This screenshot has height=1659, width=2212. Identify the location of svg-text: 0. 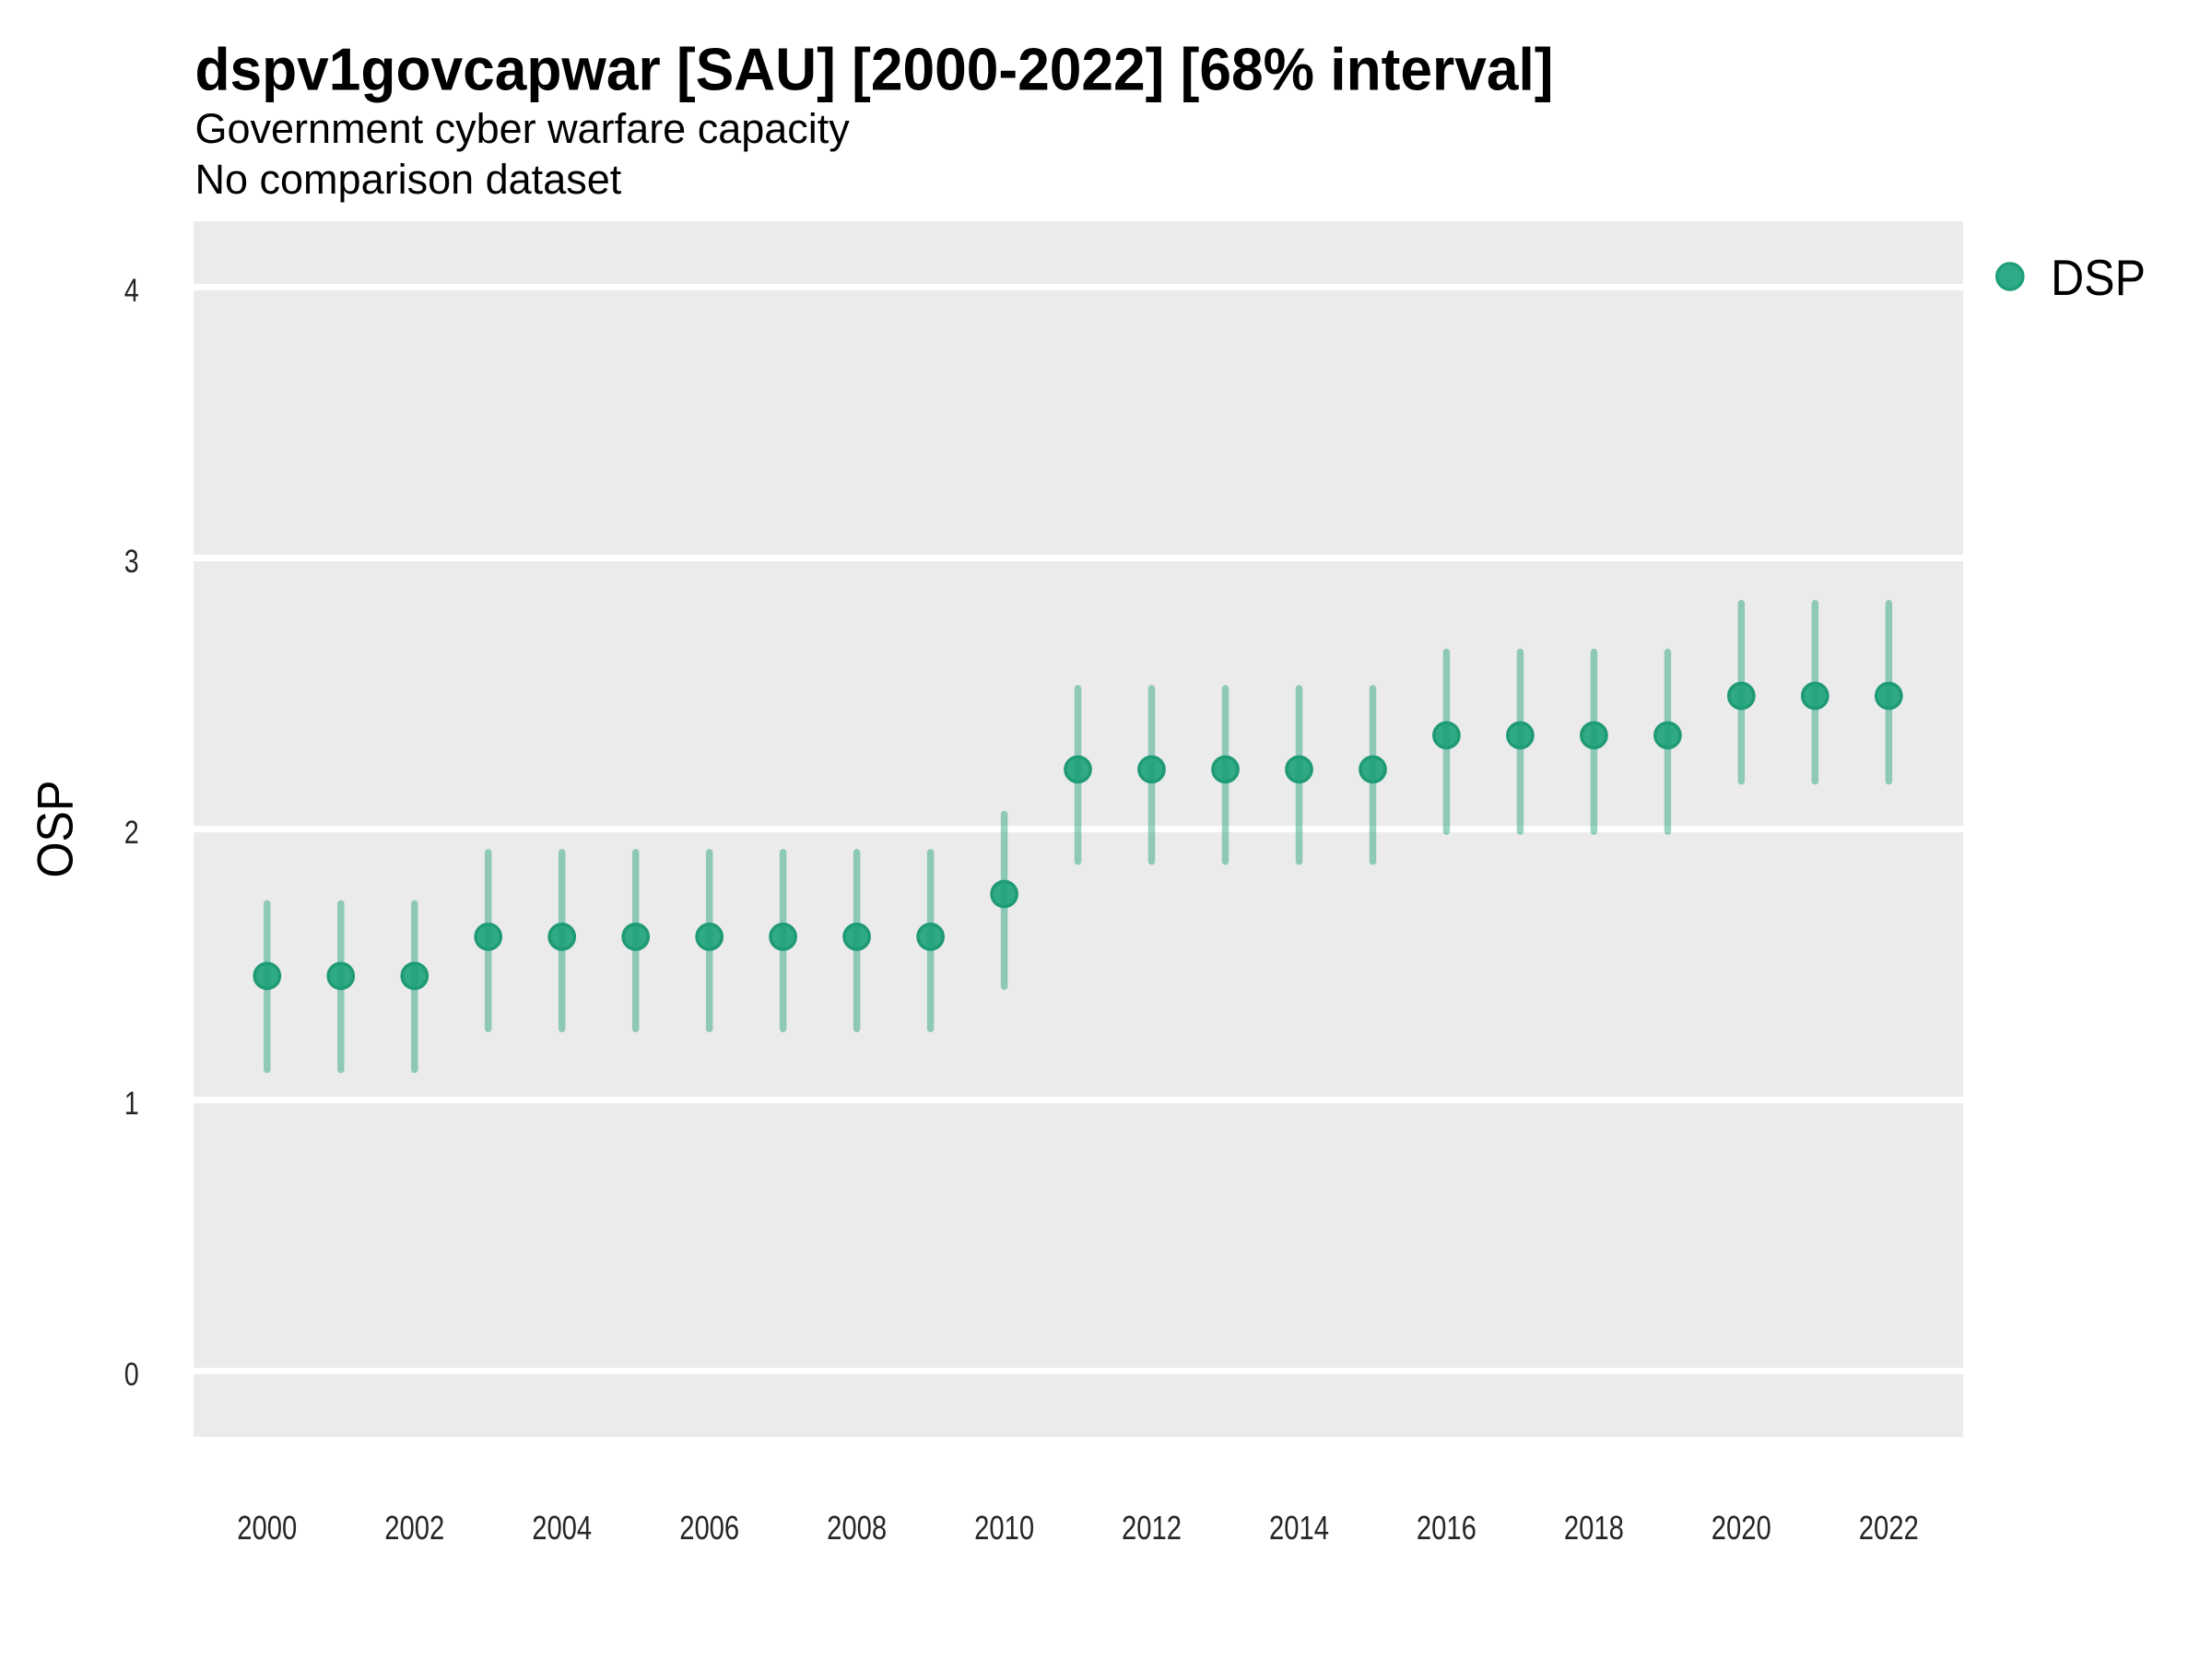
(131, 1375).